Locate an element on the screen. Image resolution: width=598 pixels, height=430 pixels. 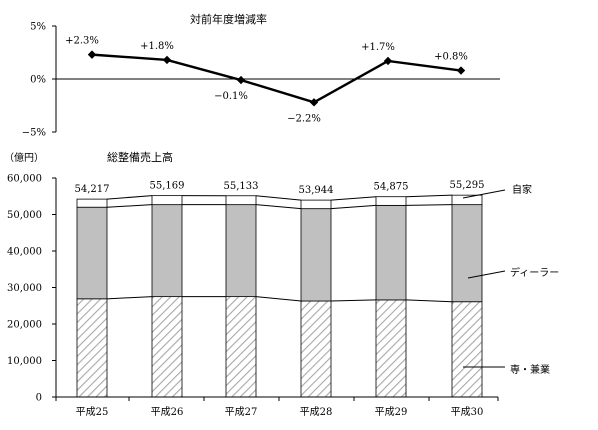
bar-total-label: 55,295 is located at coordinates (467, 185).